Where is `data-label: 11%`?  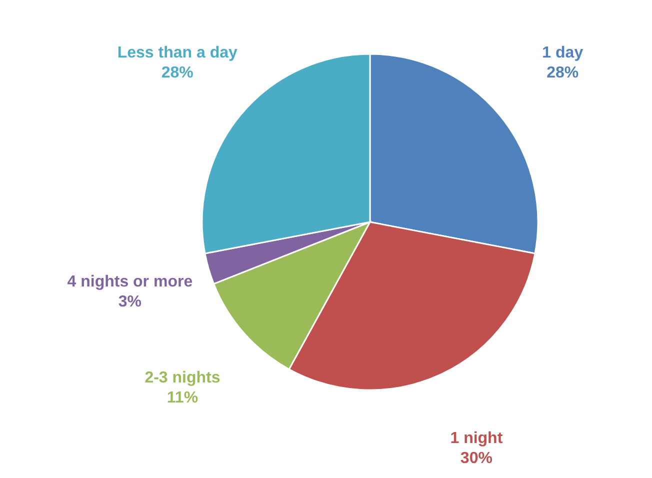 data-label: 11% is located at coordinates (182, 397).